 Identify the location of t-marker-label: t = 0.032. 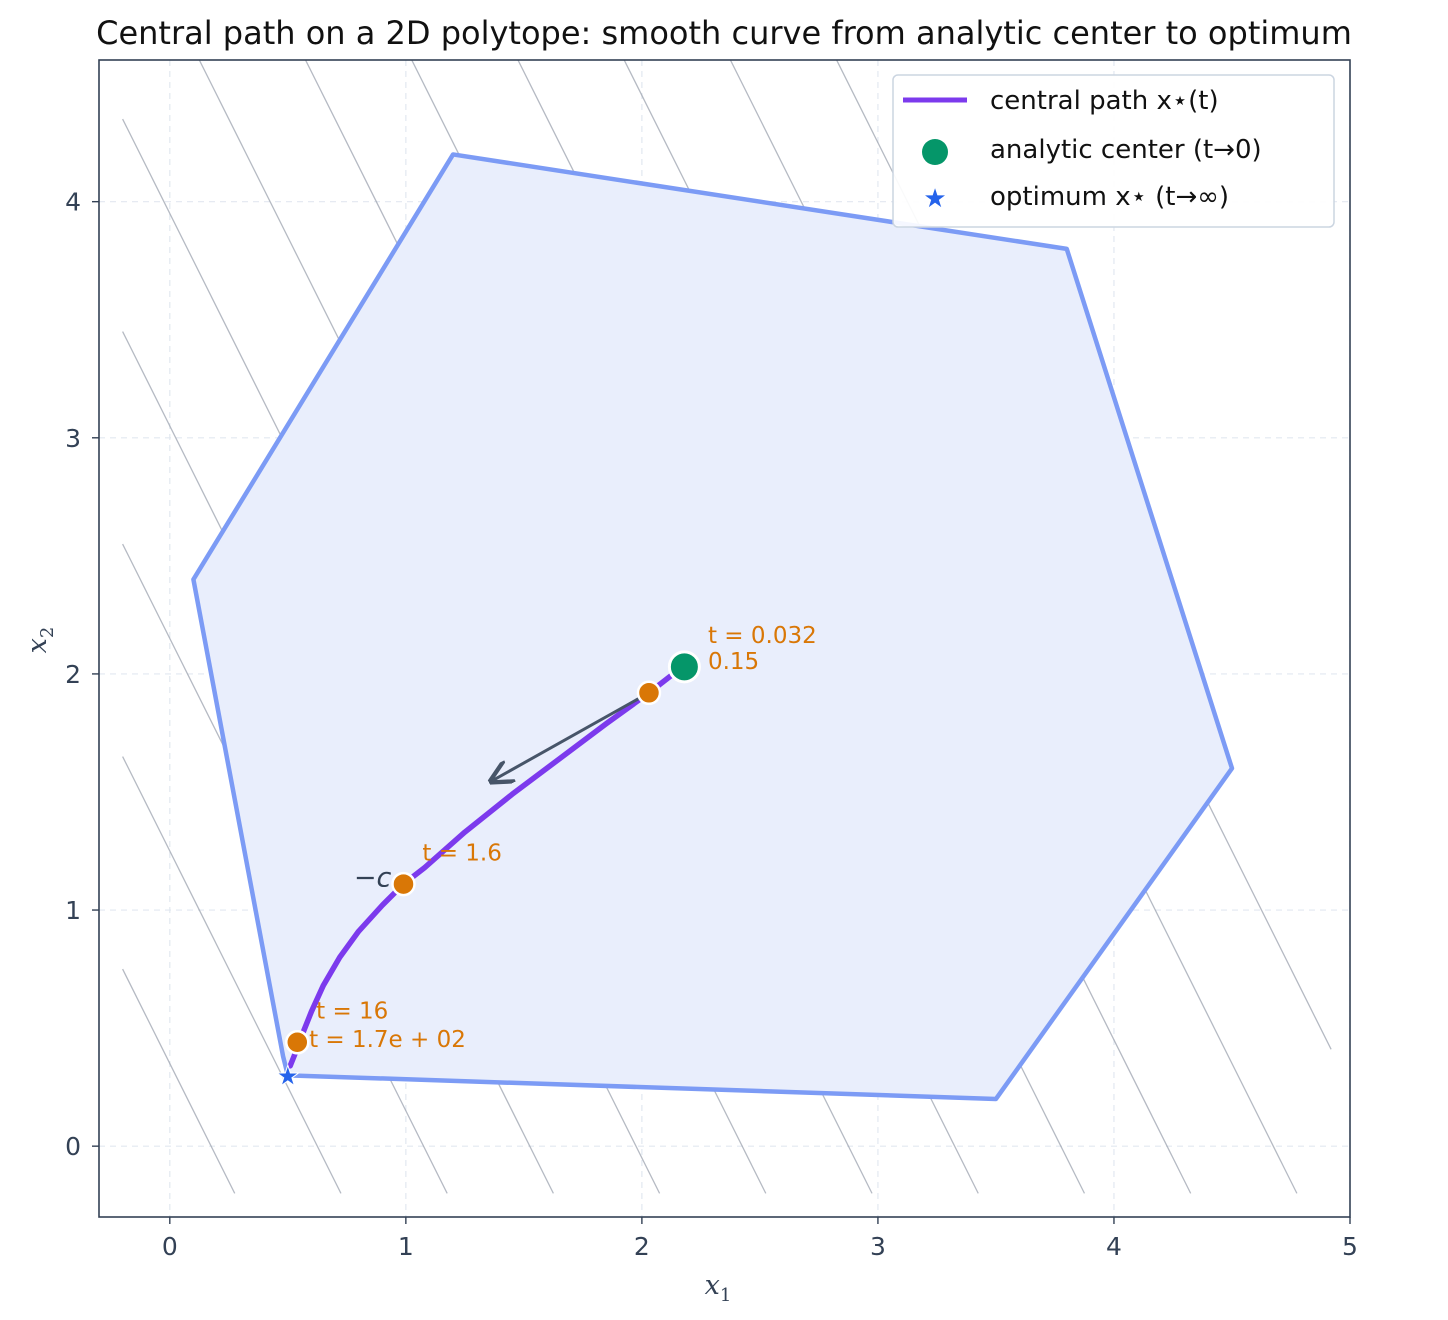
(762, 636).